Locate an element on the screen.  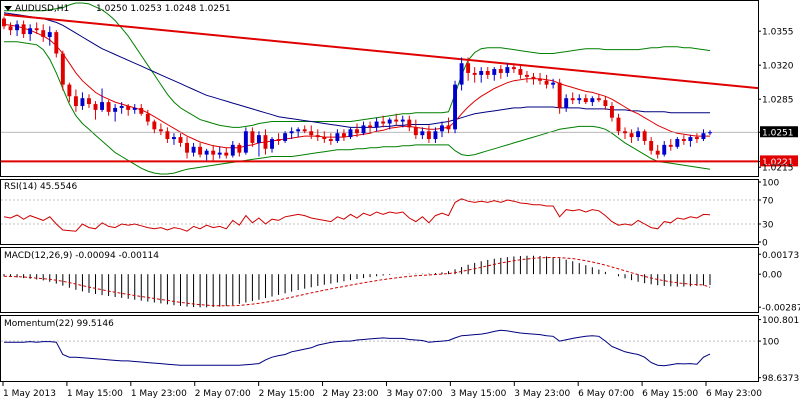
x-tick-label: 1 May 15:00 is located at coordinates (95, 394).